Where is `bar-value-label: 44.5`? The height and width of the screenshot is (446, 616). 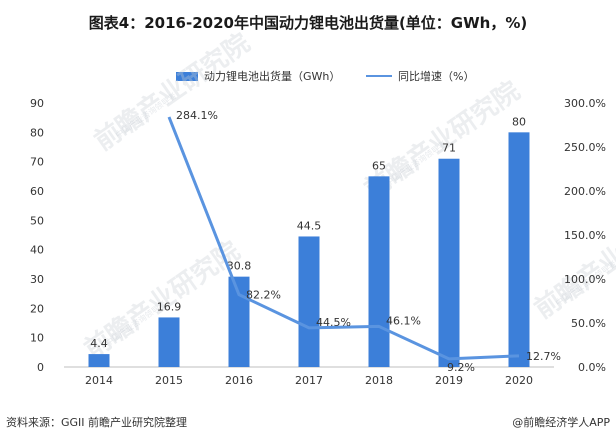 bar-value-label: 44.5 is located at coordinates (309, 225).